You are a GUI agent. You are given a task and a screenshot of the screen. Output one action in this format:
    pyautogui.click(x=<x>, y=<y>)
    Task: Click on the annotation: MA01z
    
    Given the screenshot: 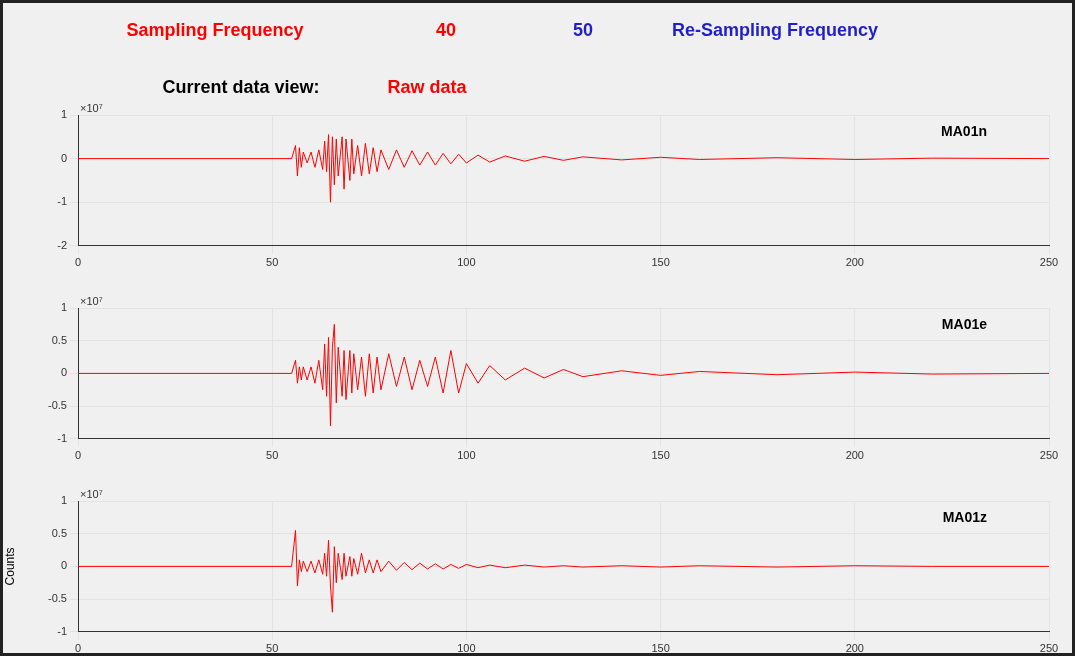 What is the action you would take?
    pyautogui.click(x=964, y=516)
    